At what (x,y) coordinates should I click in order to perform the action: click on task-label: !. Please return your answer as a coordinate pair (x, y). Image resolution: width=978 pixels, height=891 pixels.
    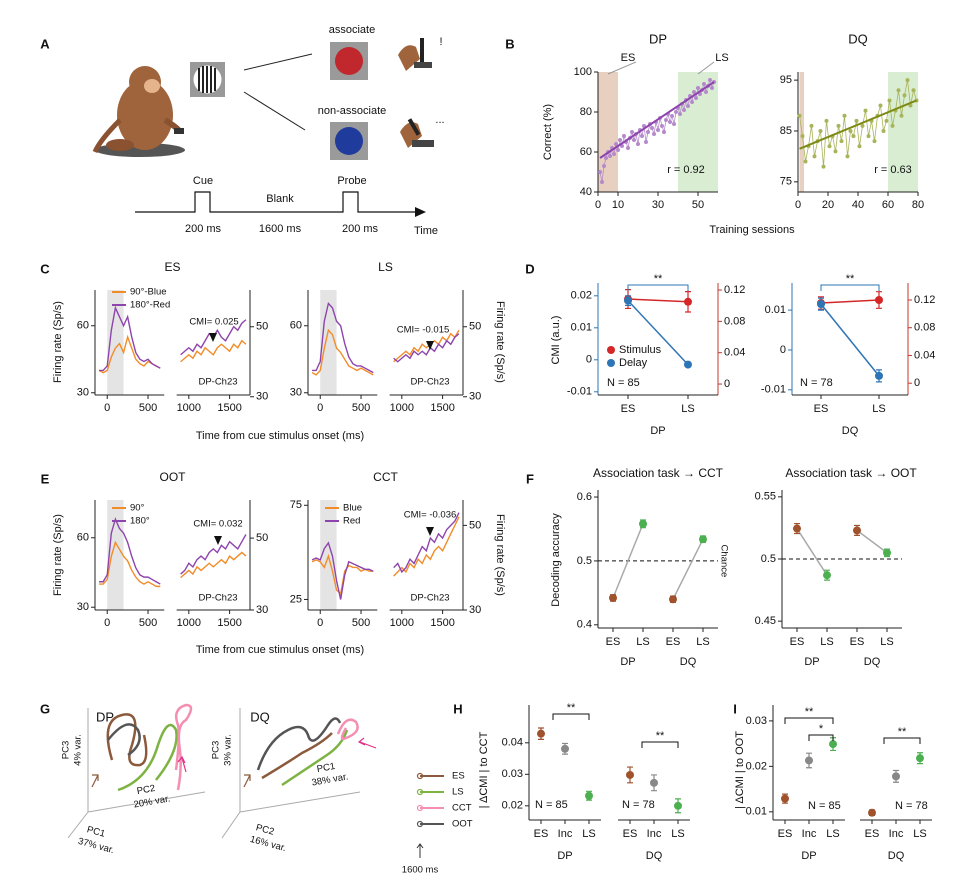
    Looking at the image, I should click on (440, 42).